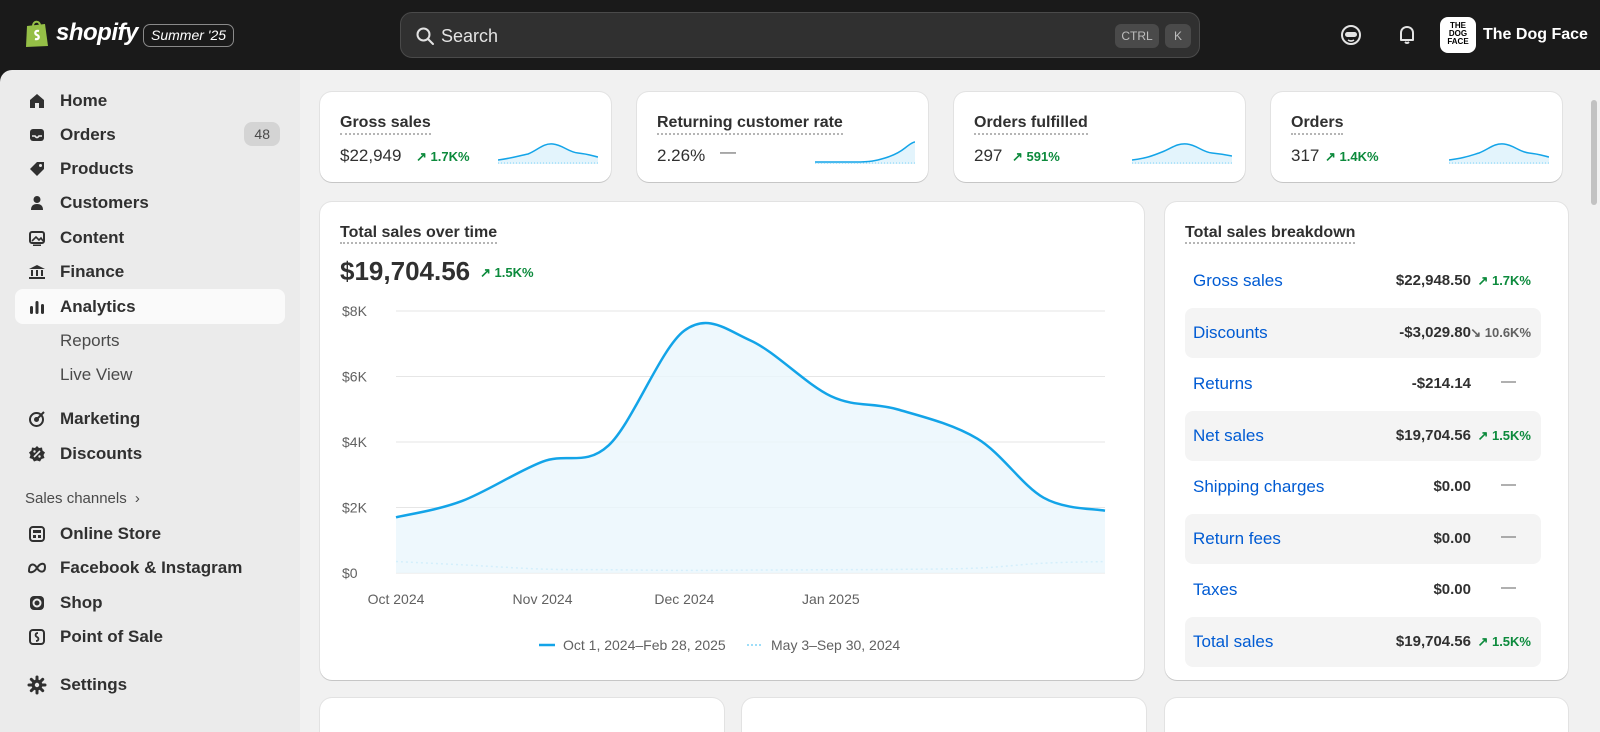 The image size is (1600, 732). I want to click on sidebar-item-reports: Reports, so click(150, 340).